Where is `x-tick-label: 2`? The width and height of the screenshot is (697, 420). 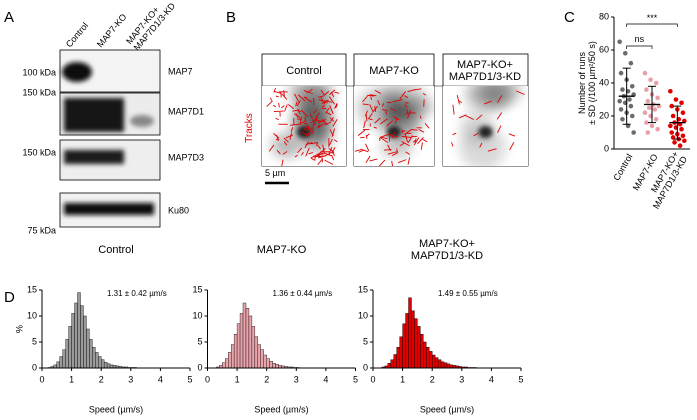
x-tick-label: 2 is located at coordinates (266, 379).